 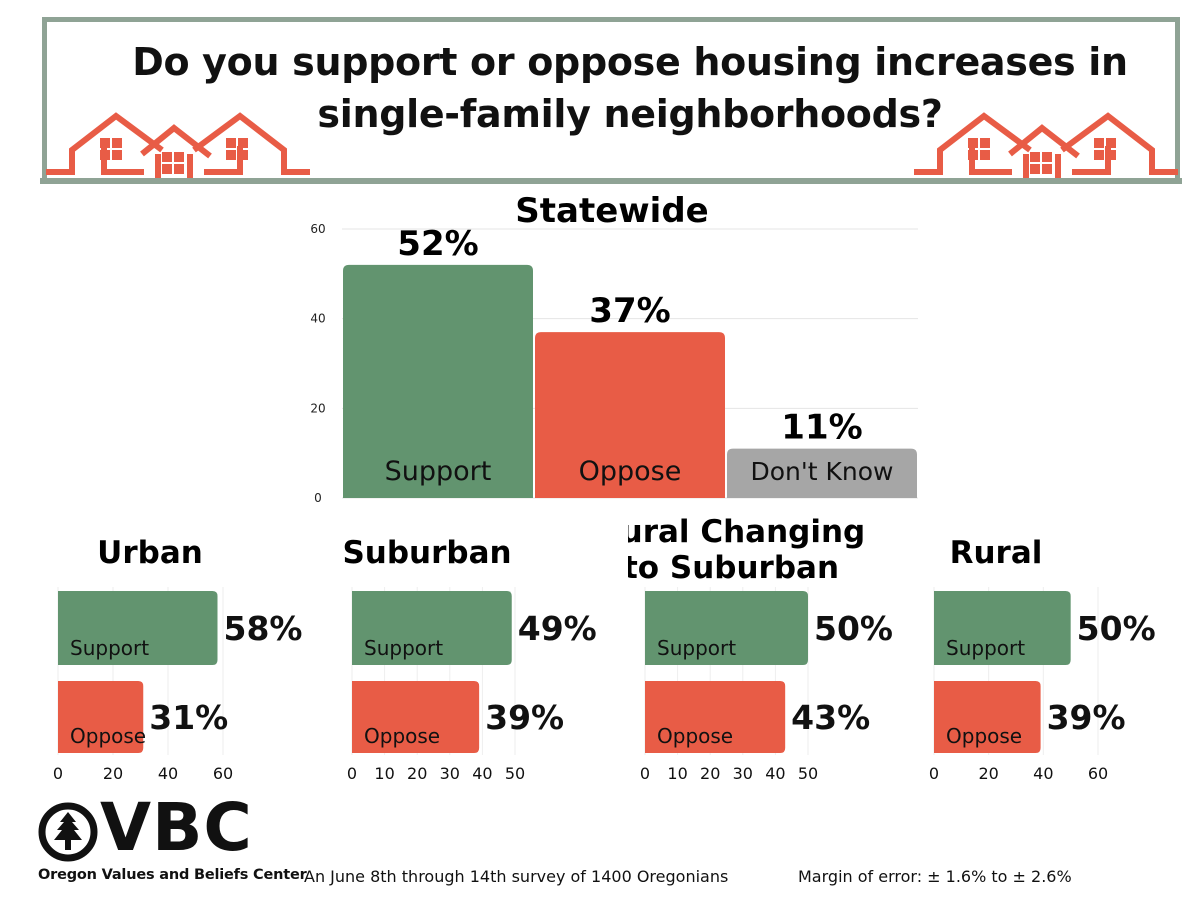 What do you see at coordinates (176, 827) in the screenshot?
I see `logo-wordmark: VBC` at bounding box center [176, 827].